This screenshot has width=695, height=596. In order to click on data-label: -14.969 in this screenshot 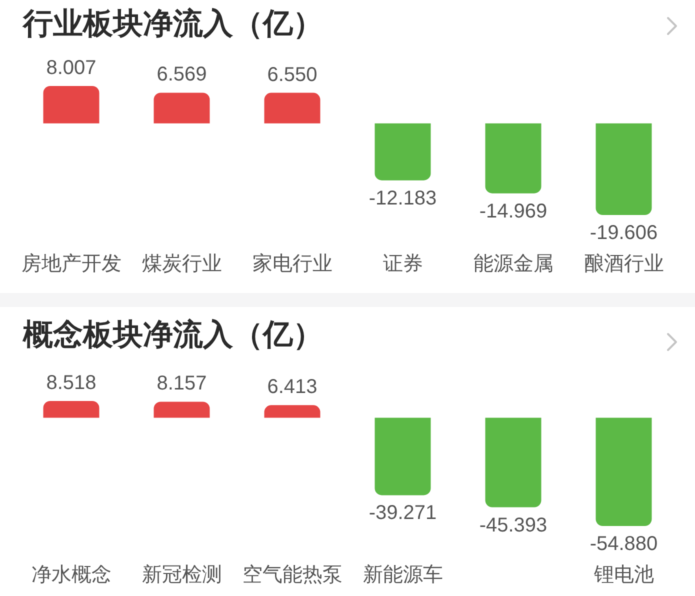, I will do `click(513, 211)`.